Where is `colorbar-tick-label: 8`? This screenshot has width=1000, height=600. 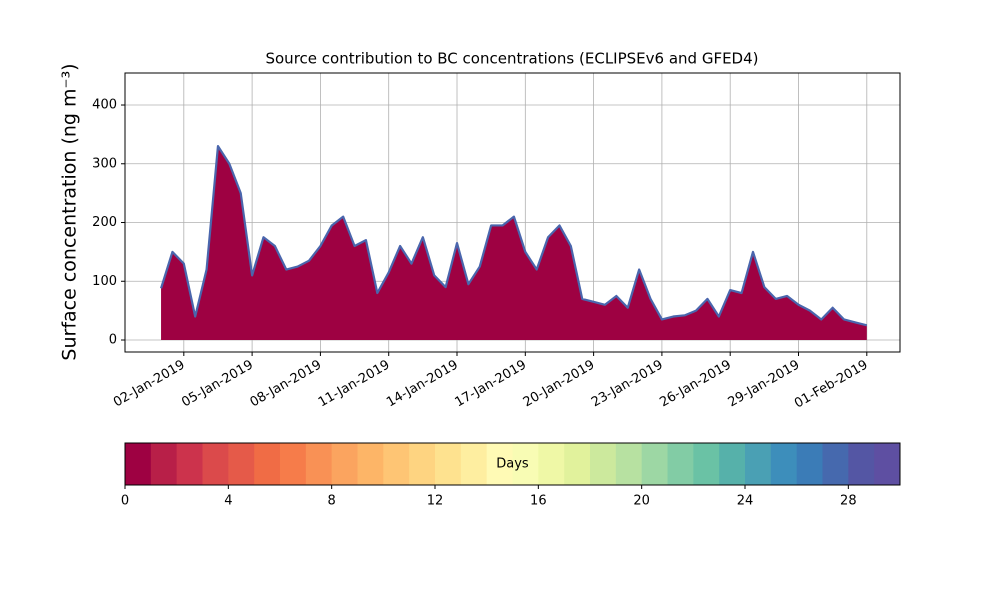
colorbar-tick-label: 8 is located at coordinates (332, 501).